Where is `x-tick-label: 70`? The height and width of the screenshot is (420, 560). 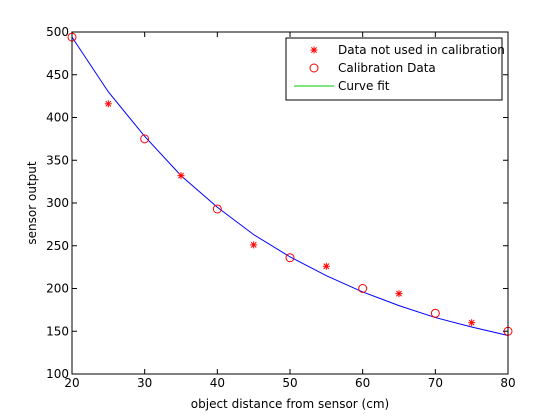 x-tick-label: 70 is located at coordinates (435, 383).